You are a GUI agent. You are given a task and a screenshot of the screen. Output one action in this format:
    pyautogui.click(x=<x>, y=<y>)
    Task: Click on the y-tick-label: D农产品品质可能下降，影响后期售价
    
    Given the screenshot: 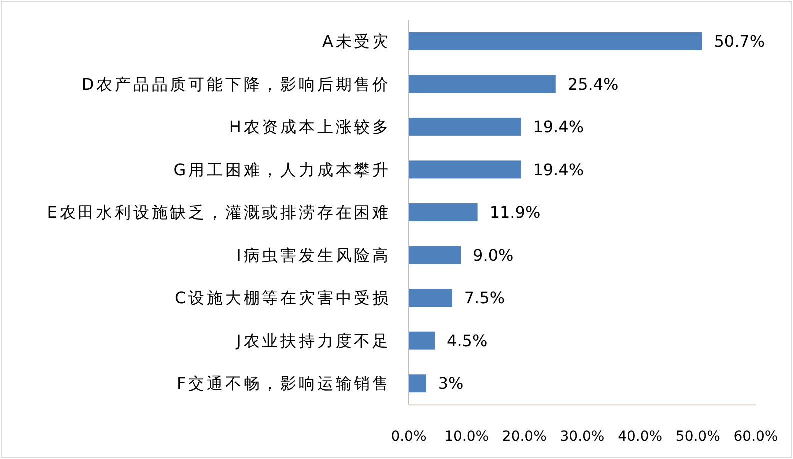 What is the action you would take?
    pyautogui.click(x=236, y=84)
    